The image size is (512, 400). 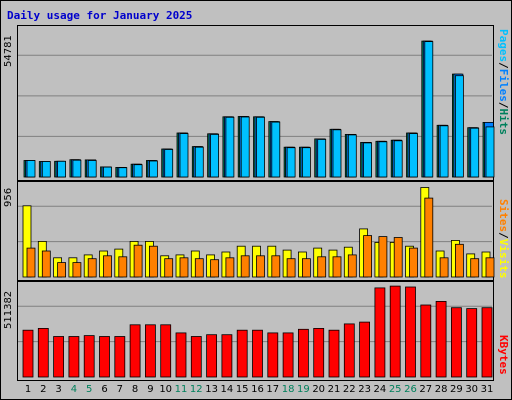 What do you see at coordinates (211, 389) in the screenshot?
I see `day-tick-label: 13` at bounding box center [211, 389].